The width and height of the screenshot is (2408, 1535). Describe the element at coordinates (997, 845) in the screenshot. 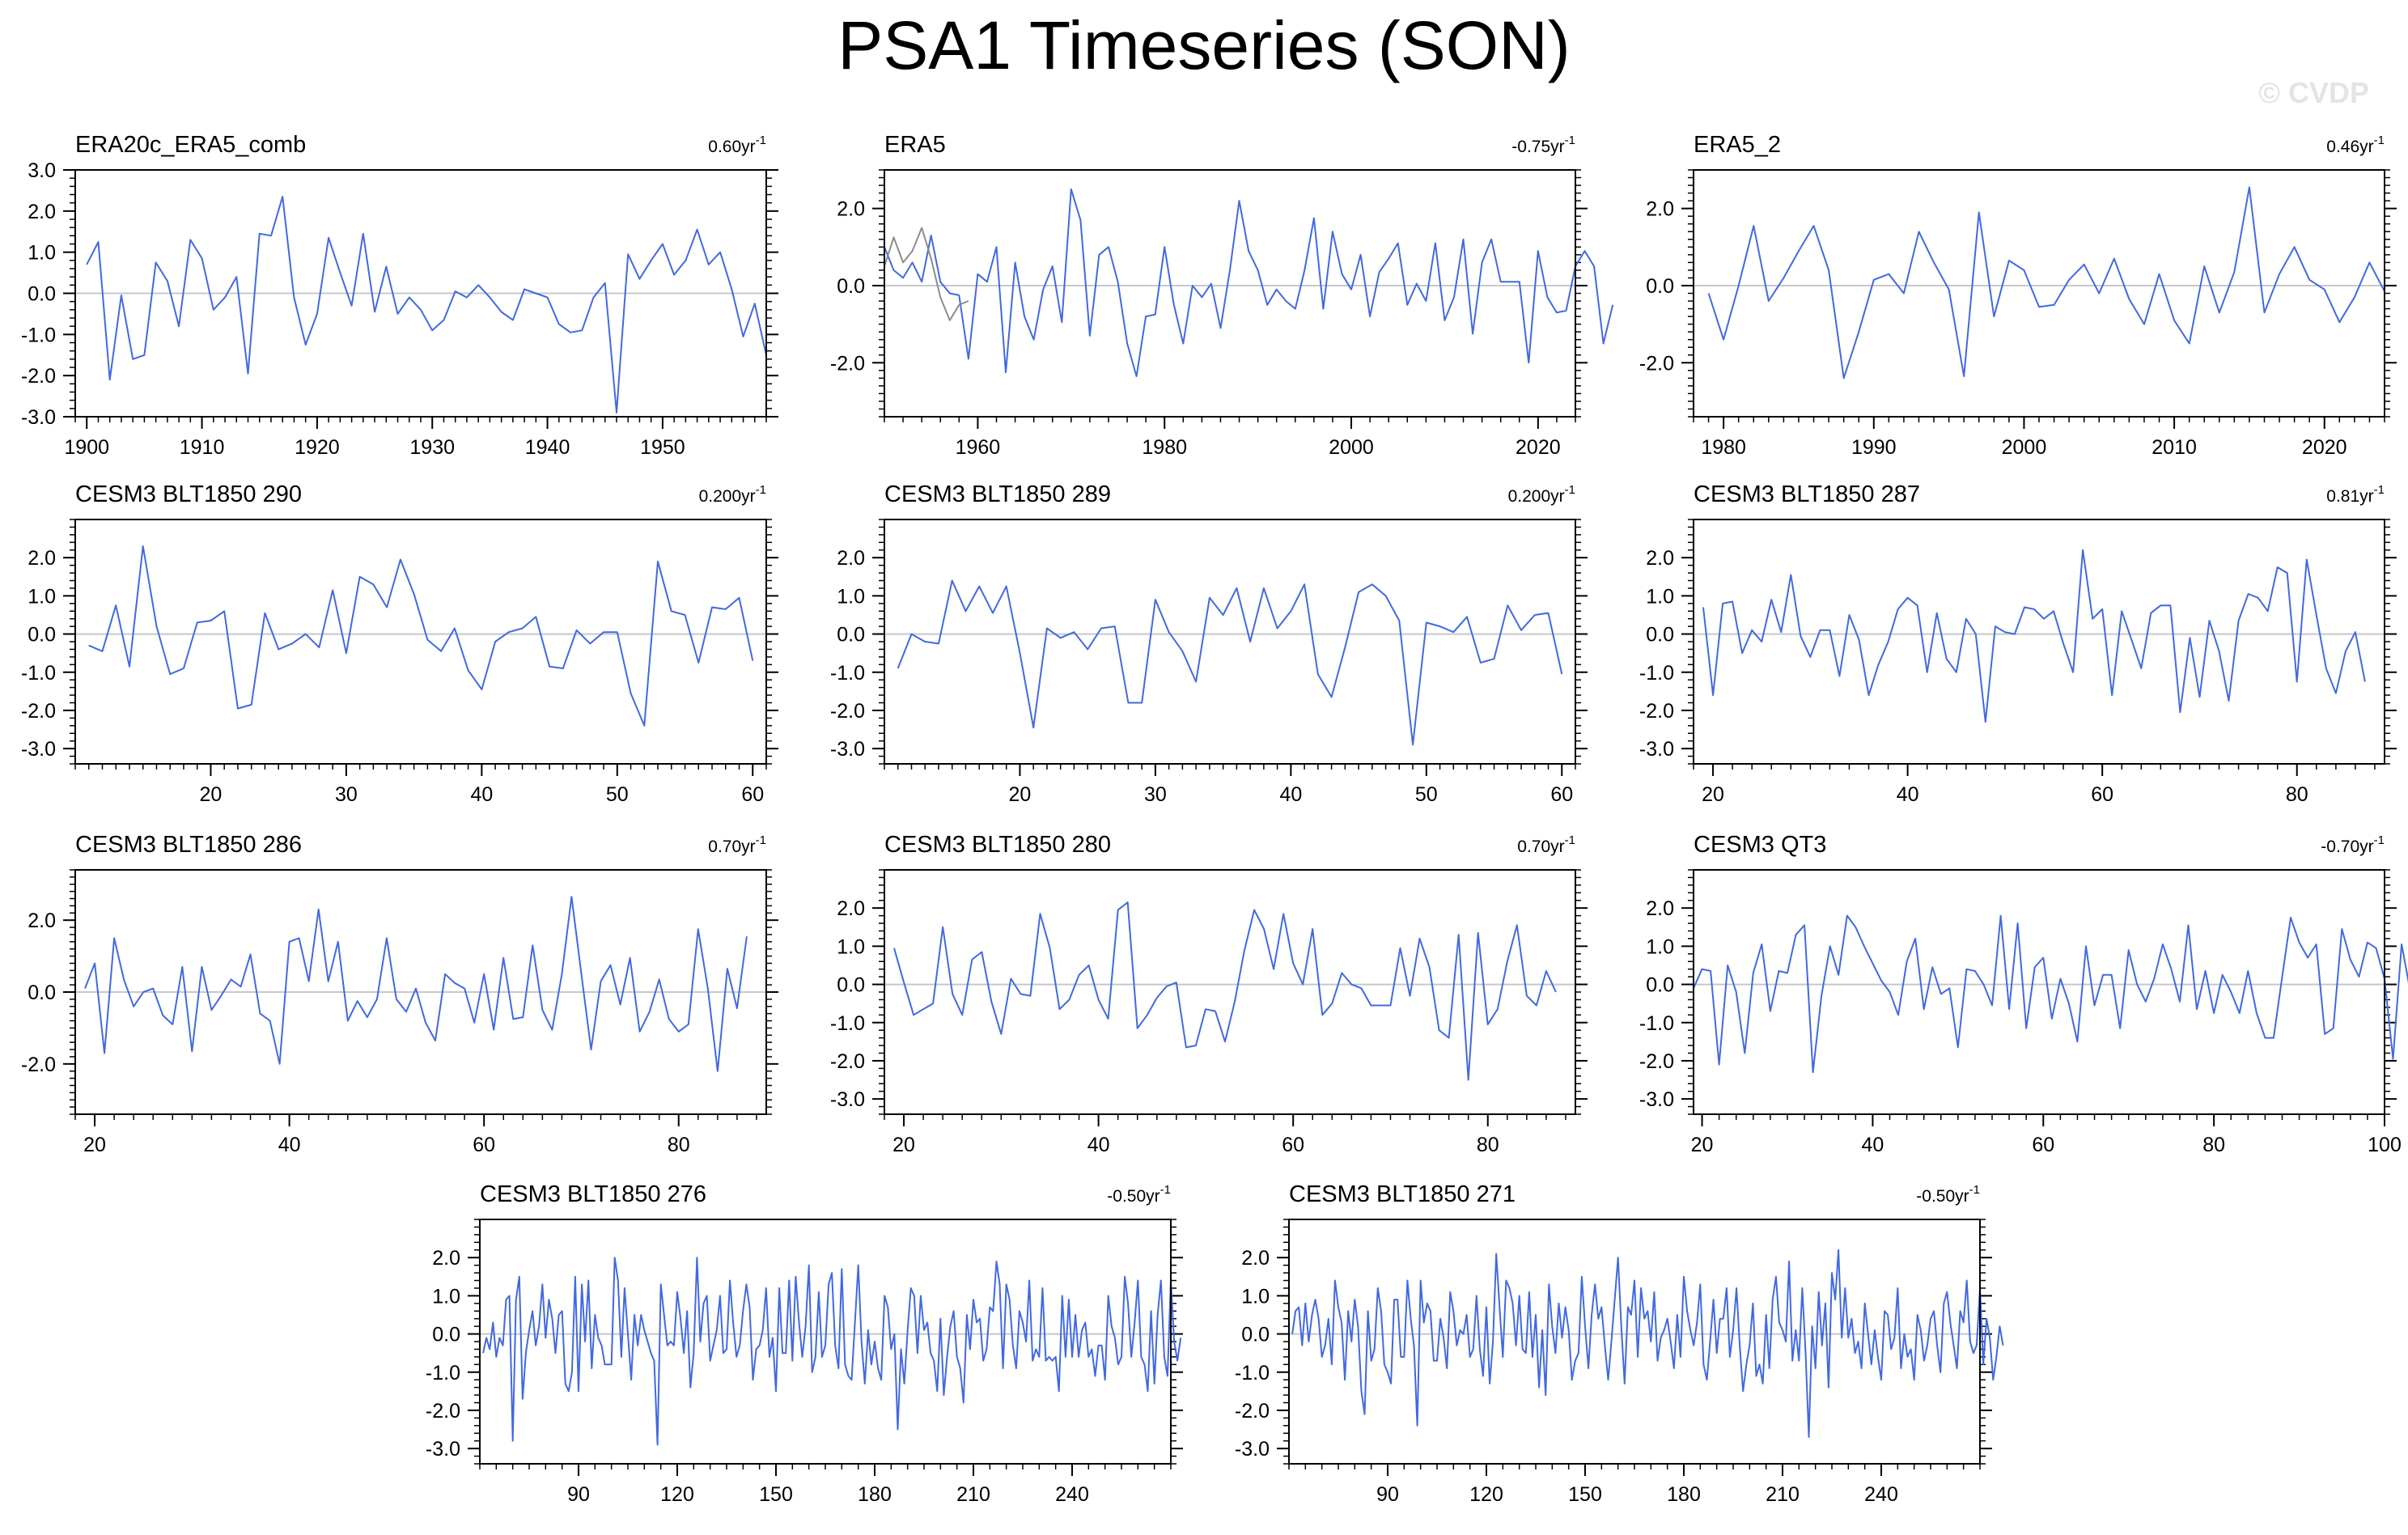

I see `panel-title: CESM3 BLT1850 280` at that location.